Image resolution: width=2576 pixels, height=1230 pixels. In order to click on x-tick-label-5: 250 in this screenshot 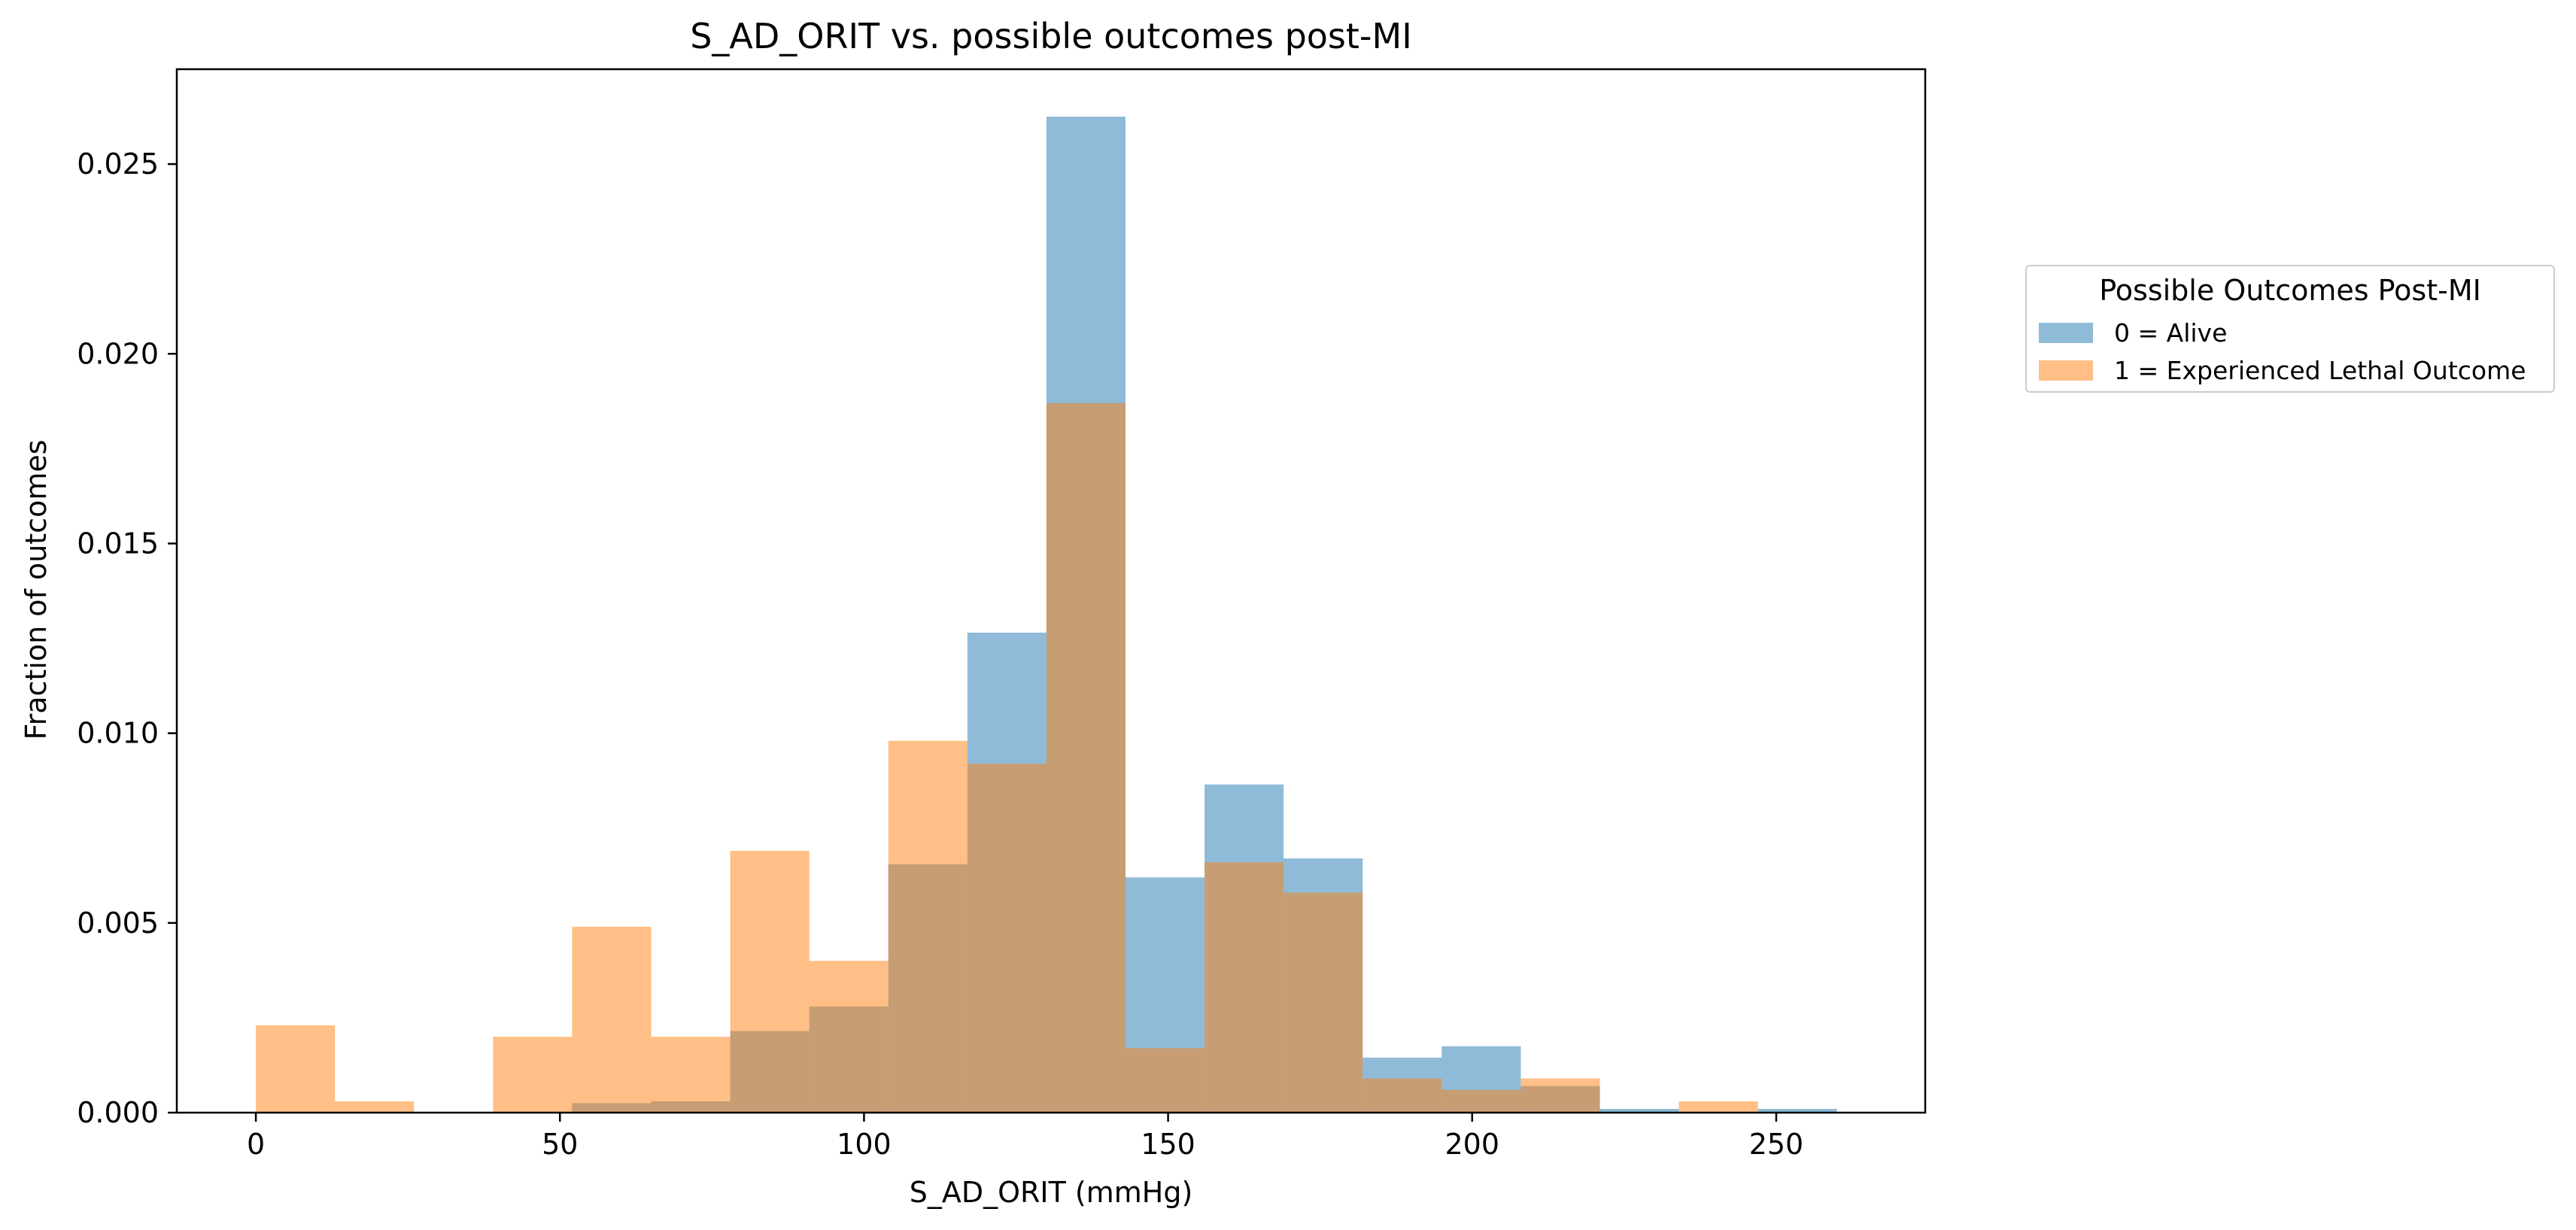, I will do `click(1777, 1145)`.